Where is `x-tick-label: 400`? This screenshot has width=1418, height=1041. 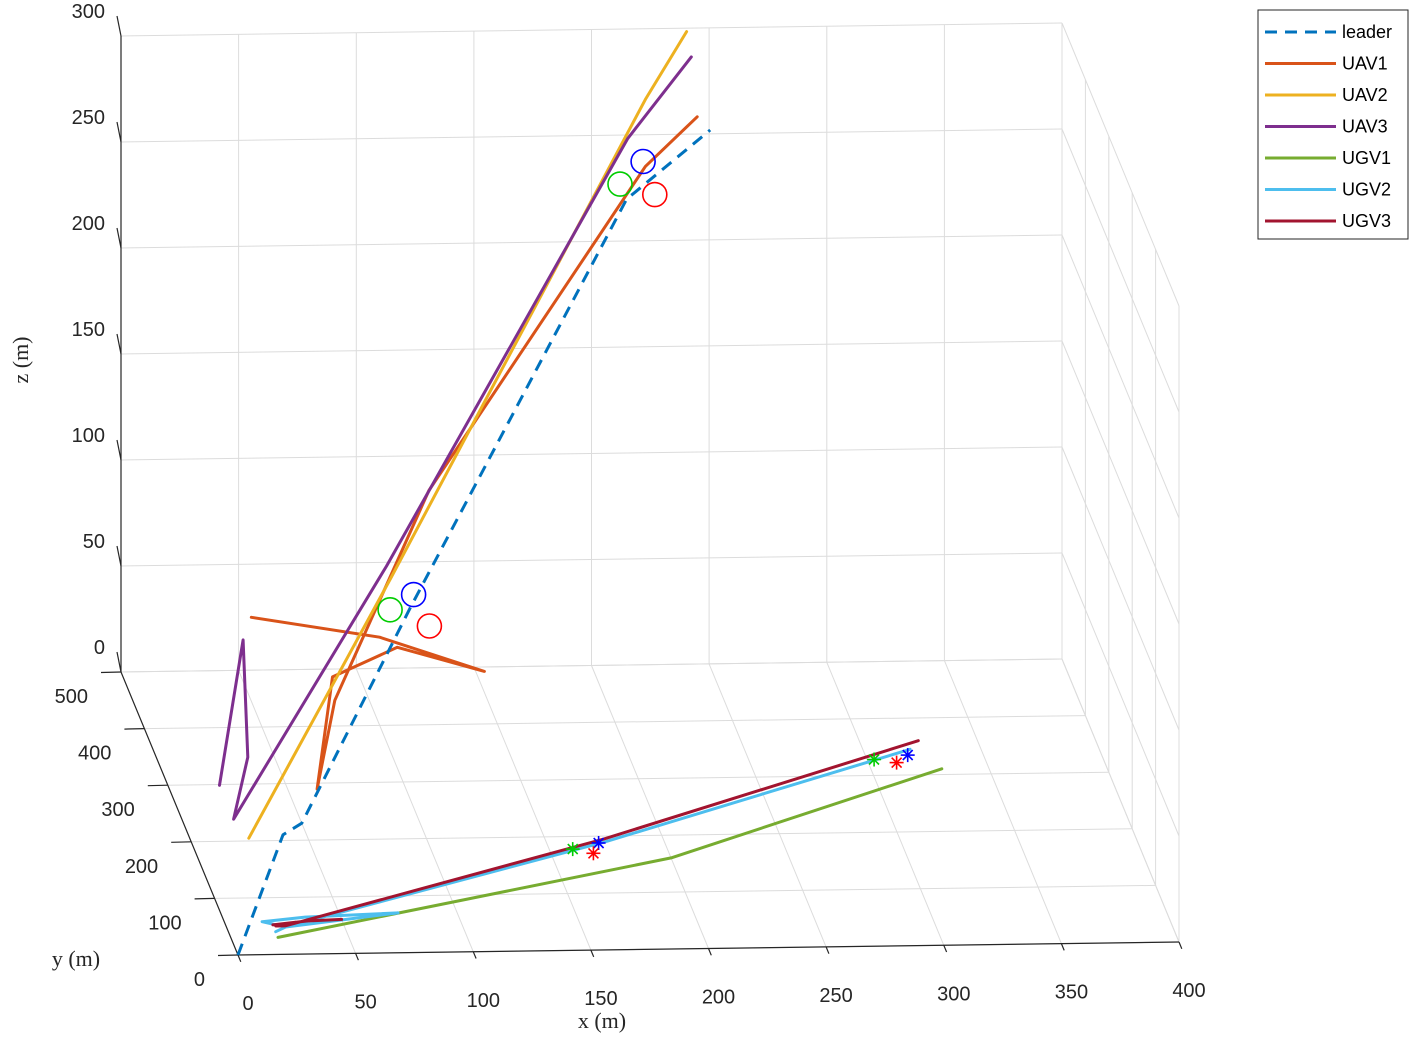
x-tick-label: 400 is located at coordinates (1188, 991).